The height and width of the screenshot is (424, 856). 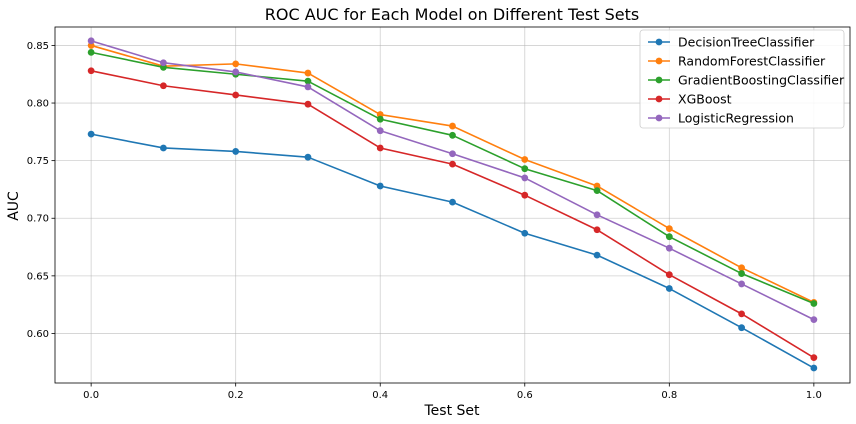 I want to click on legend-label: DecisionTreeClassifier, so click(x=746, y=42).